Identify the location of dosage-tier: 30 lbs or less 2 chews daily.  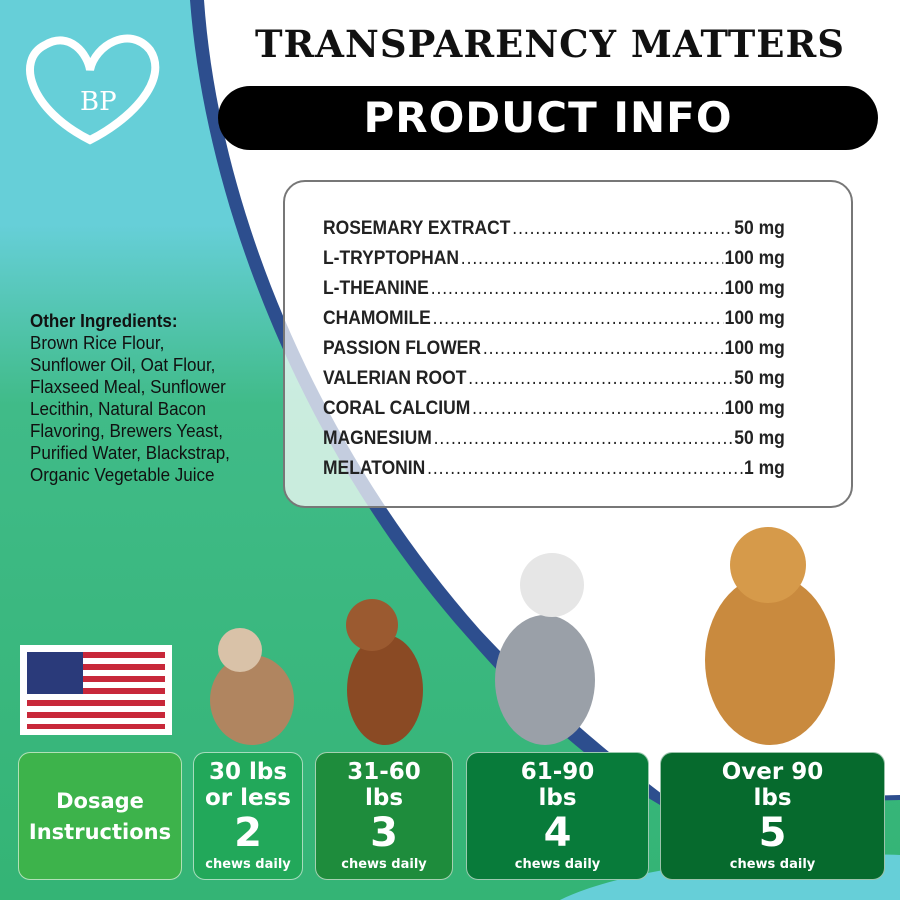
(248, 816).